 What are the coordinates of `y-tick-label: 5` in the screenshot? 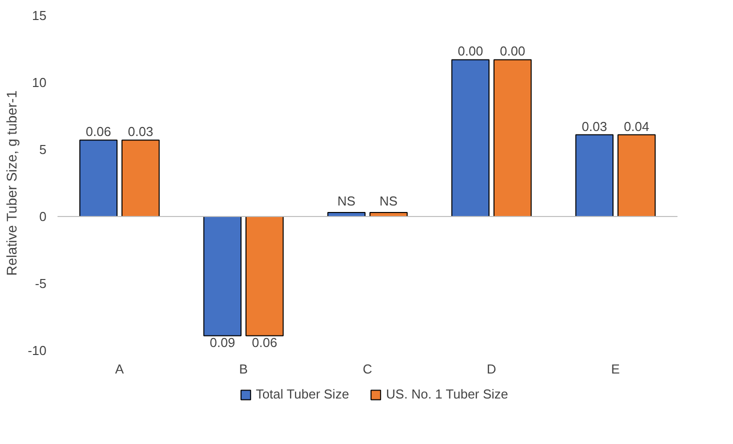 It's located at (43, 149).